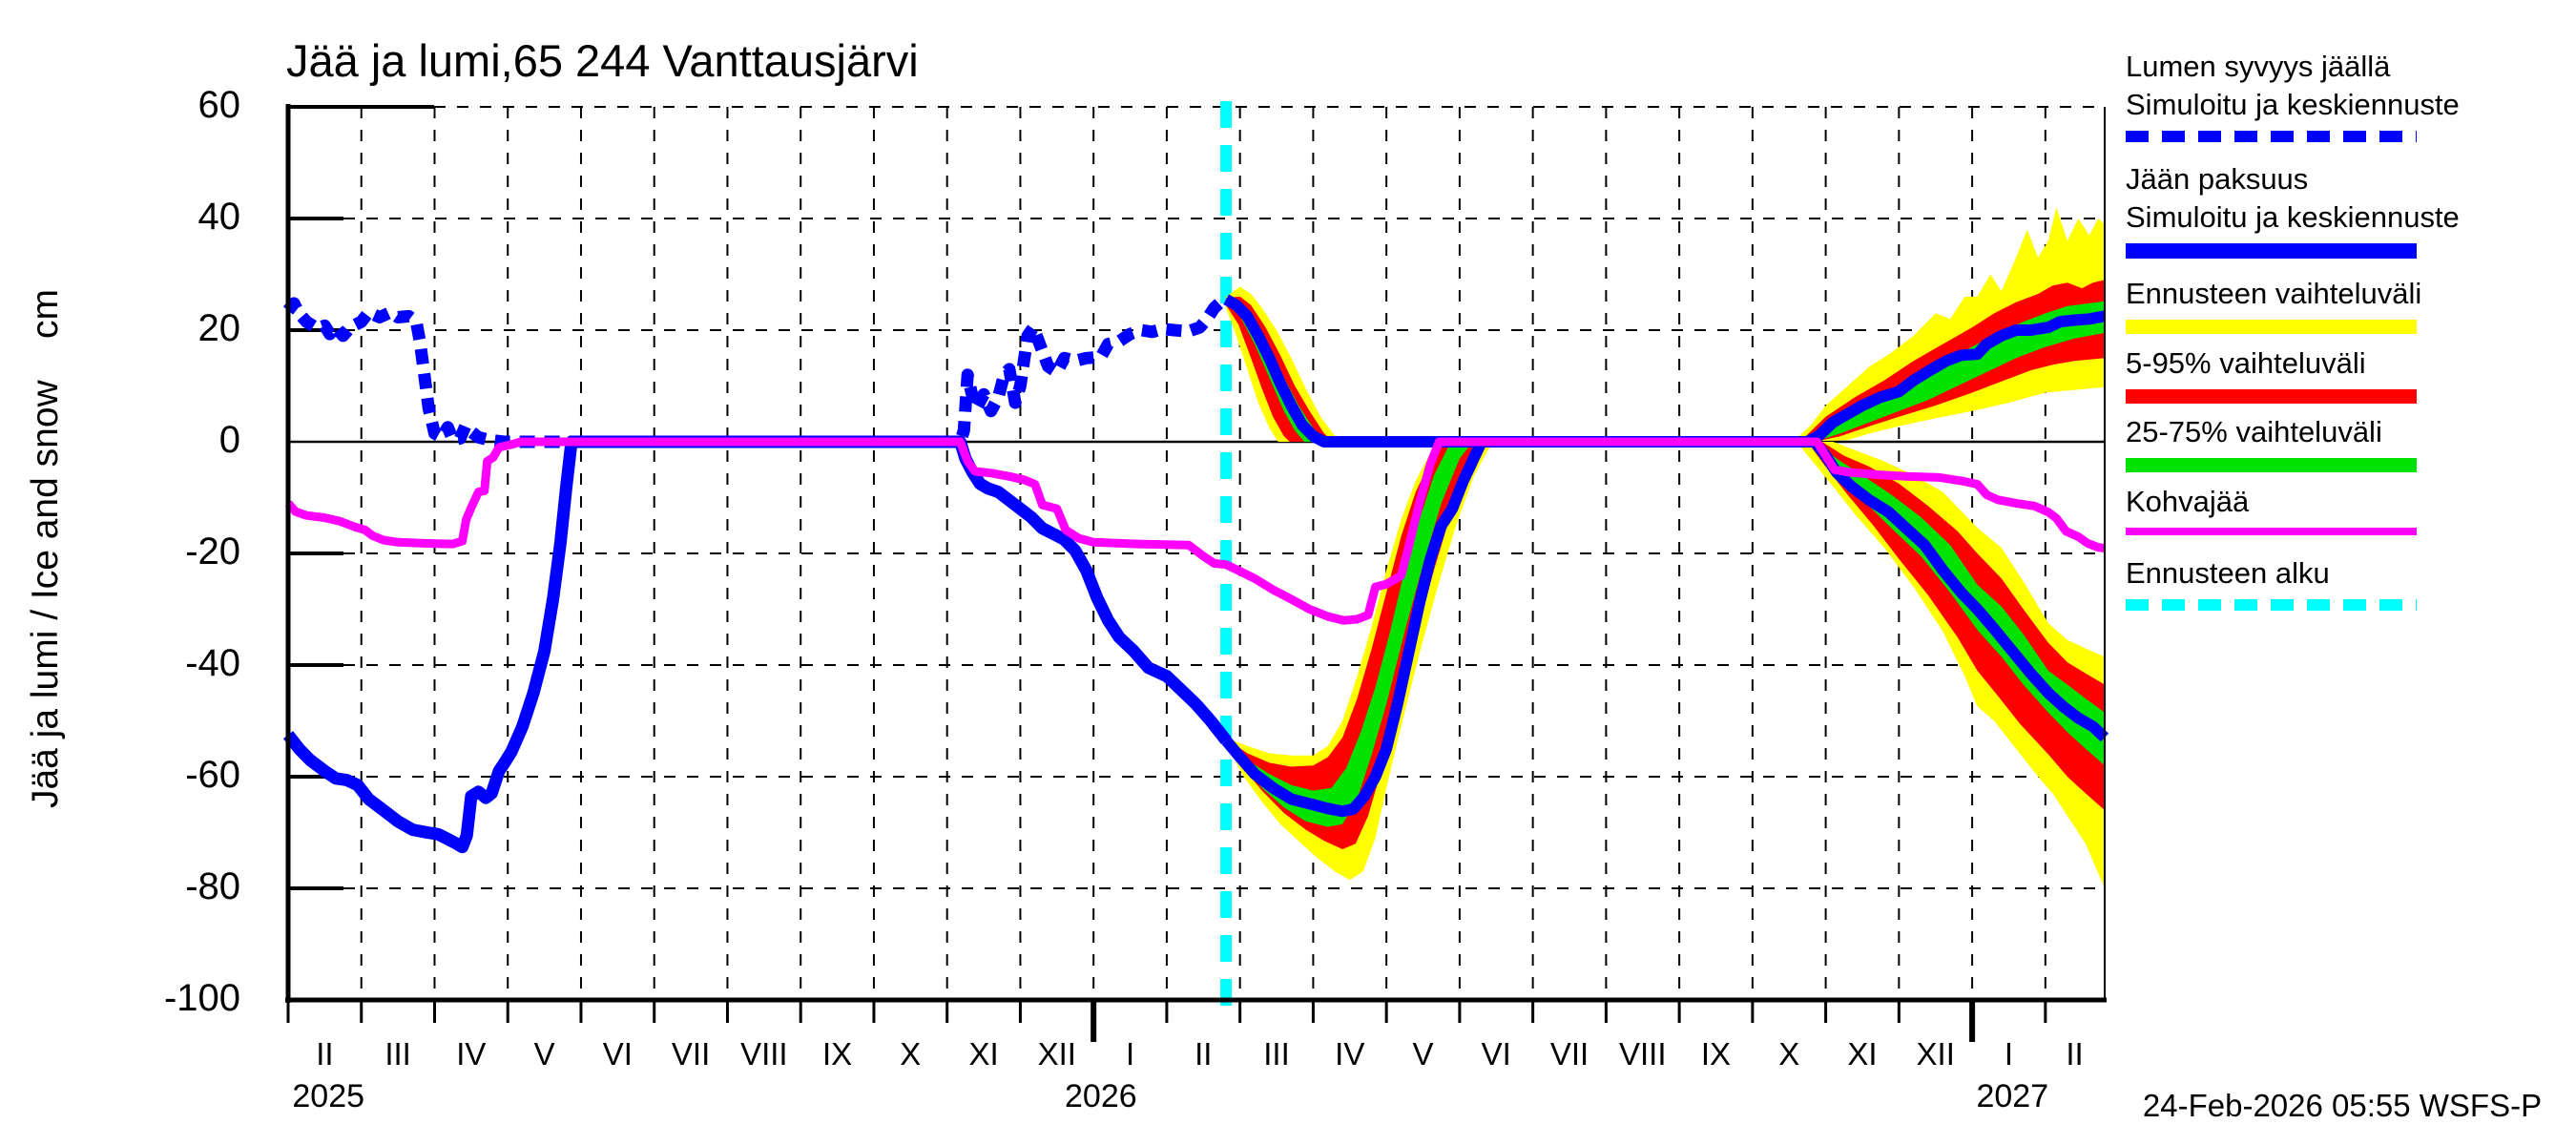 This screenshot has width=2576, height=1145. I want to click on y-tick-label: -20, so click(212, 551).